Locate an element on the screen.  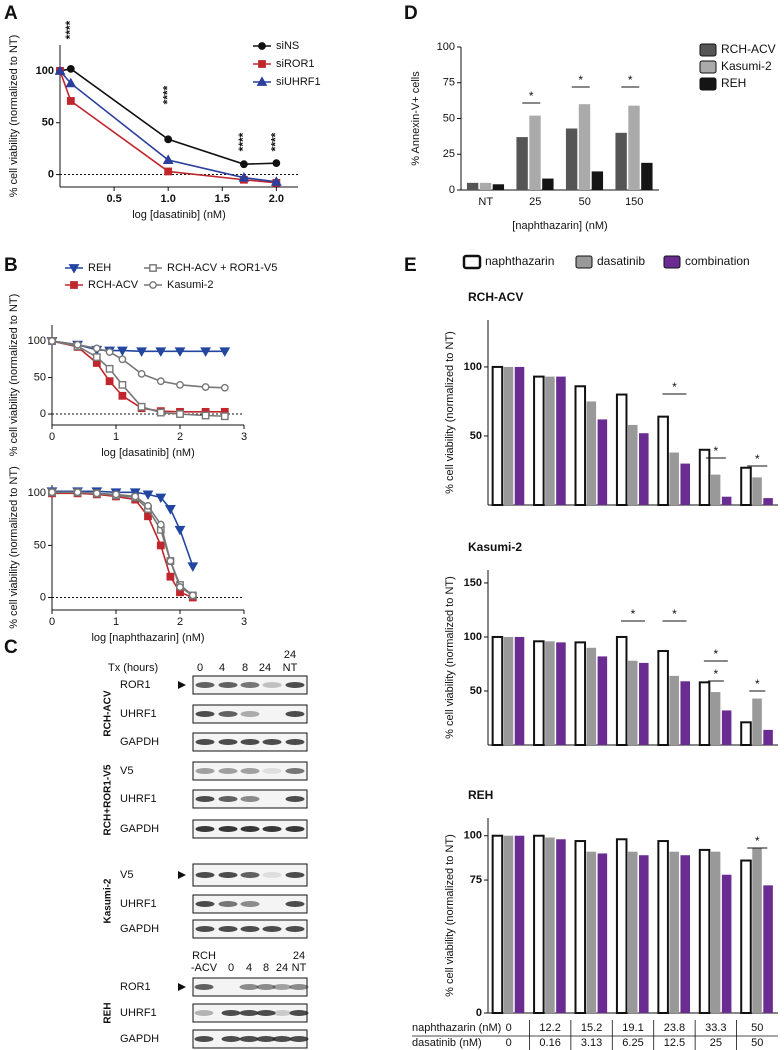
legend-marker is located at coordinates (262, 64).